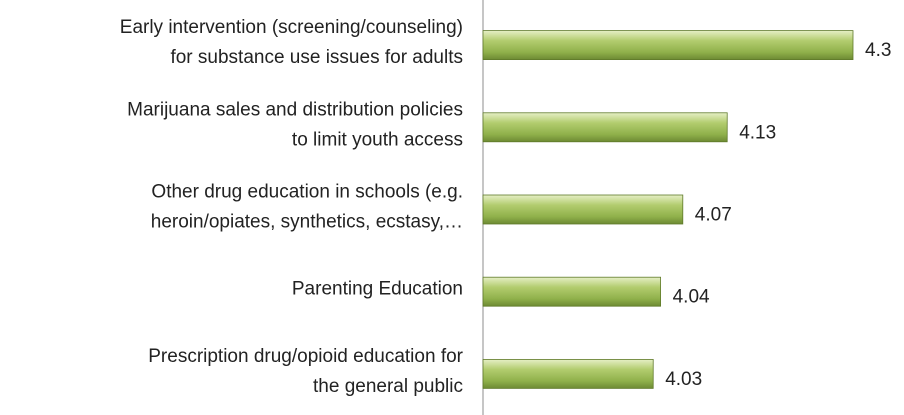 The image size is (904, 415). Describe the element at coordinates (878, 50) in the screenshot. I see `value-label: 4.3` at that location.